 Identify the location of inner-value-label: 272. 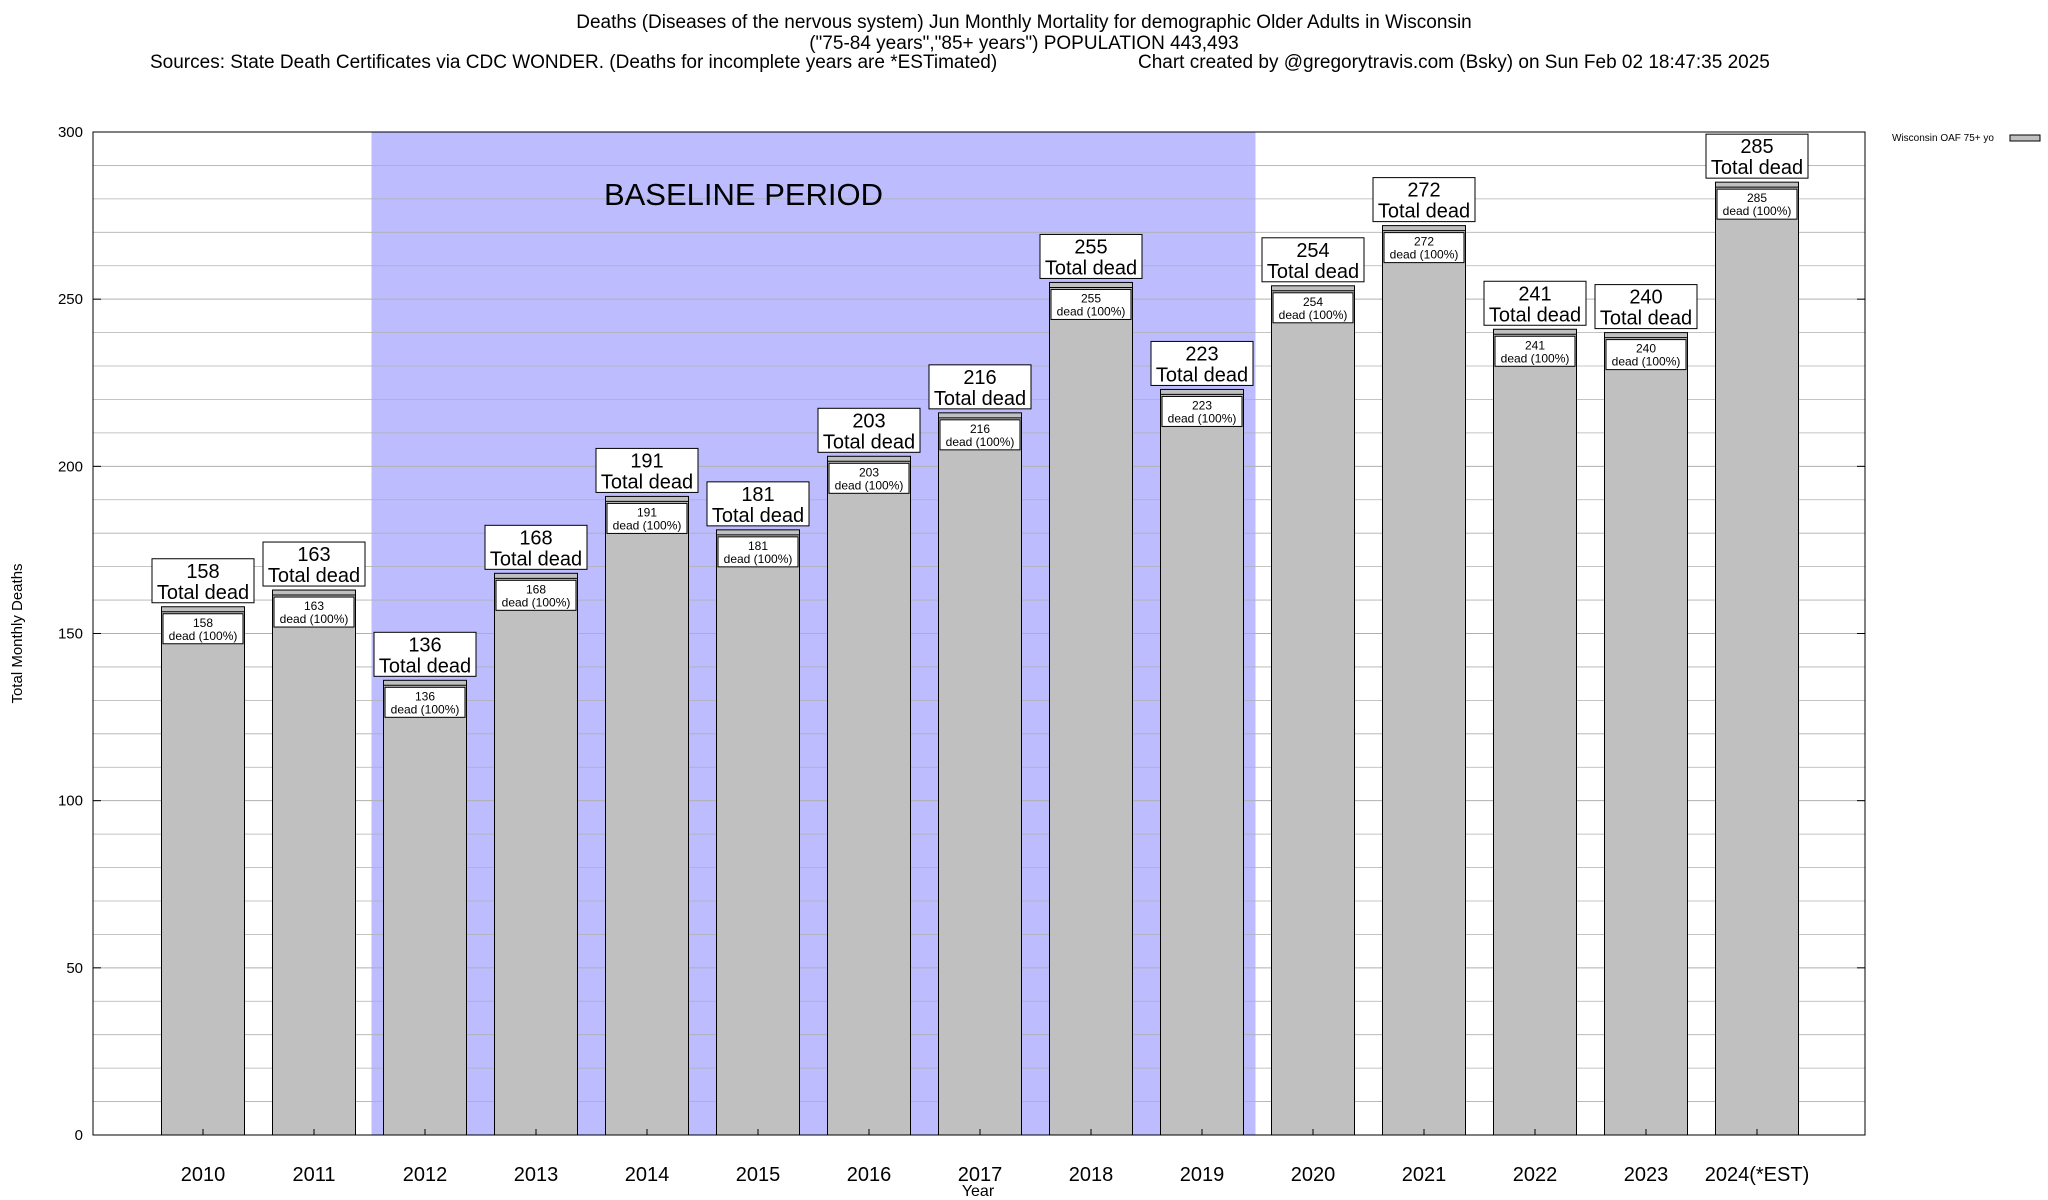
(1424, 242).